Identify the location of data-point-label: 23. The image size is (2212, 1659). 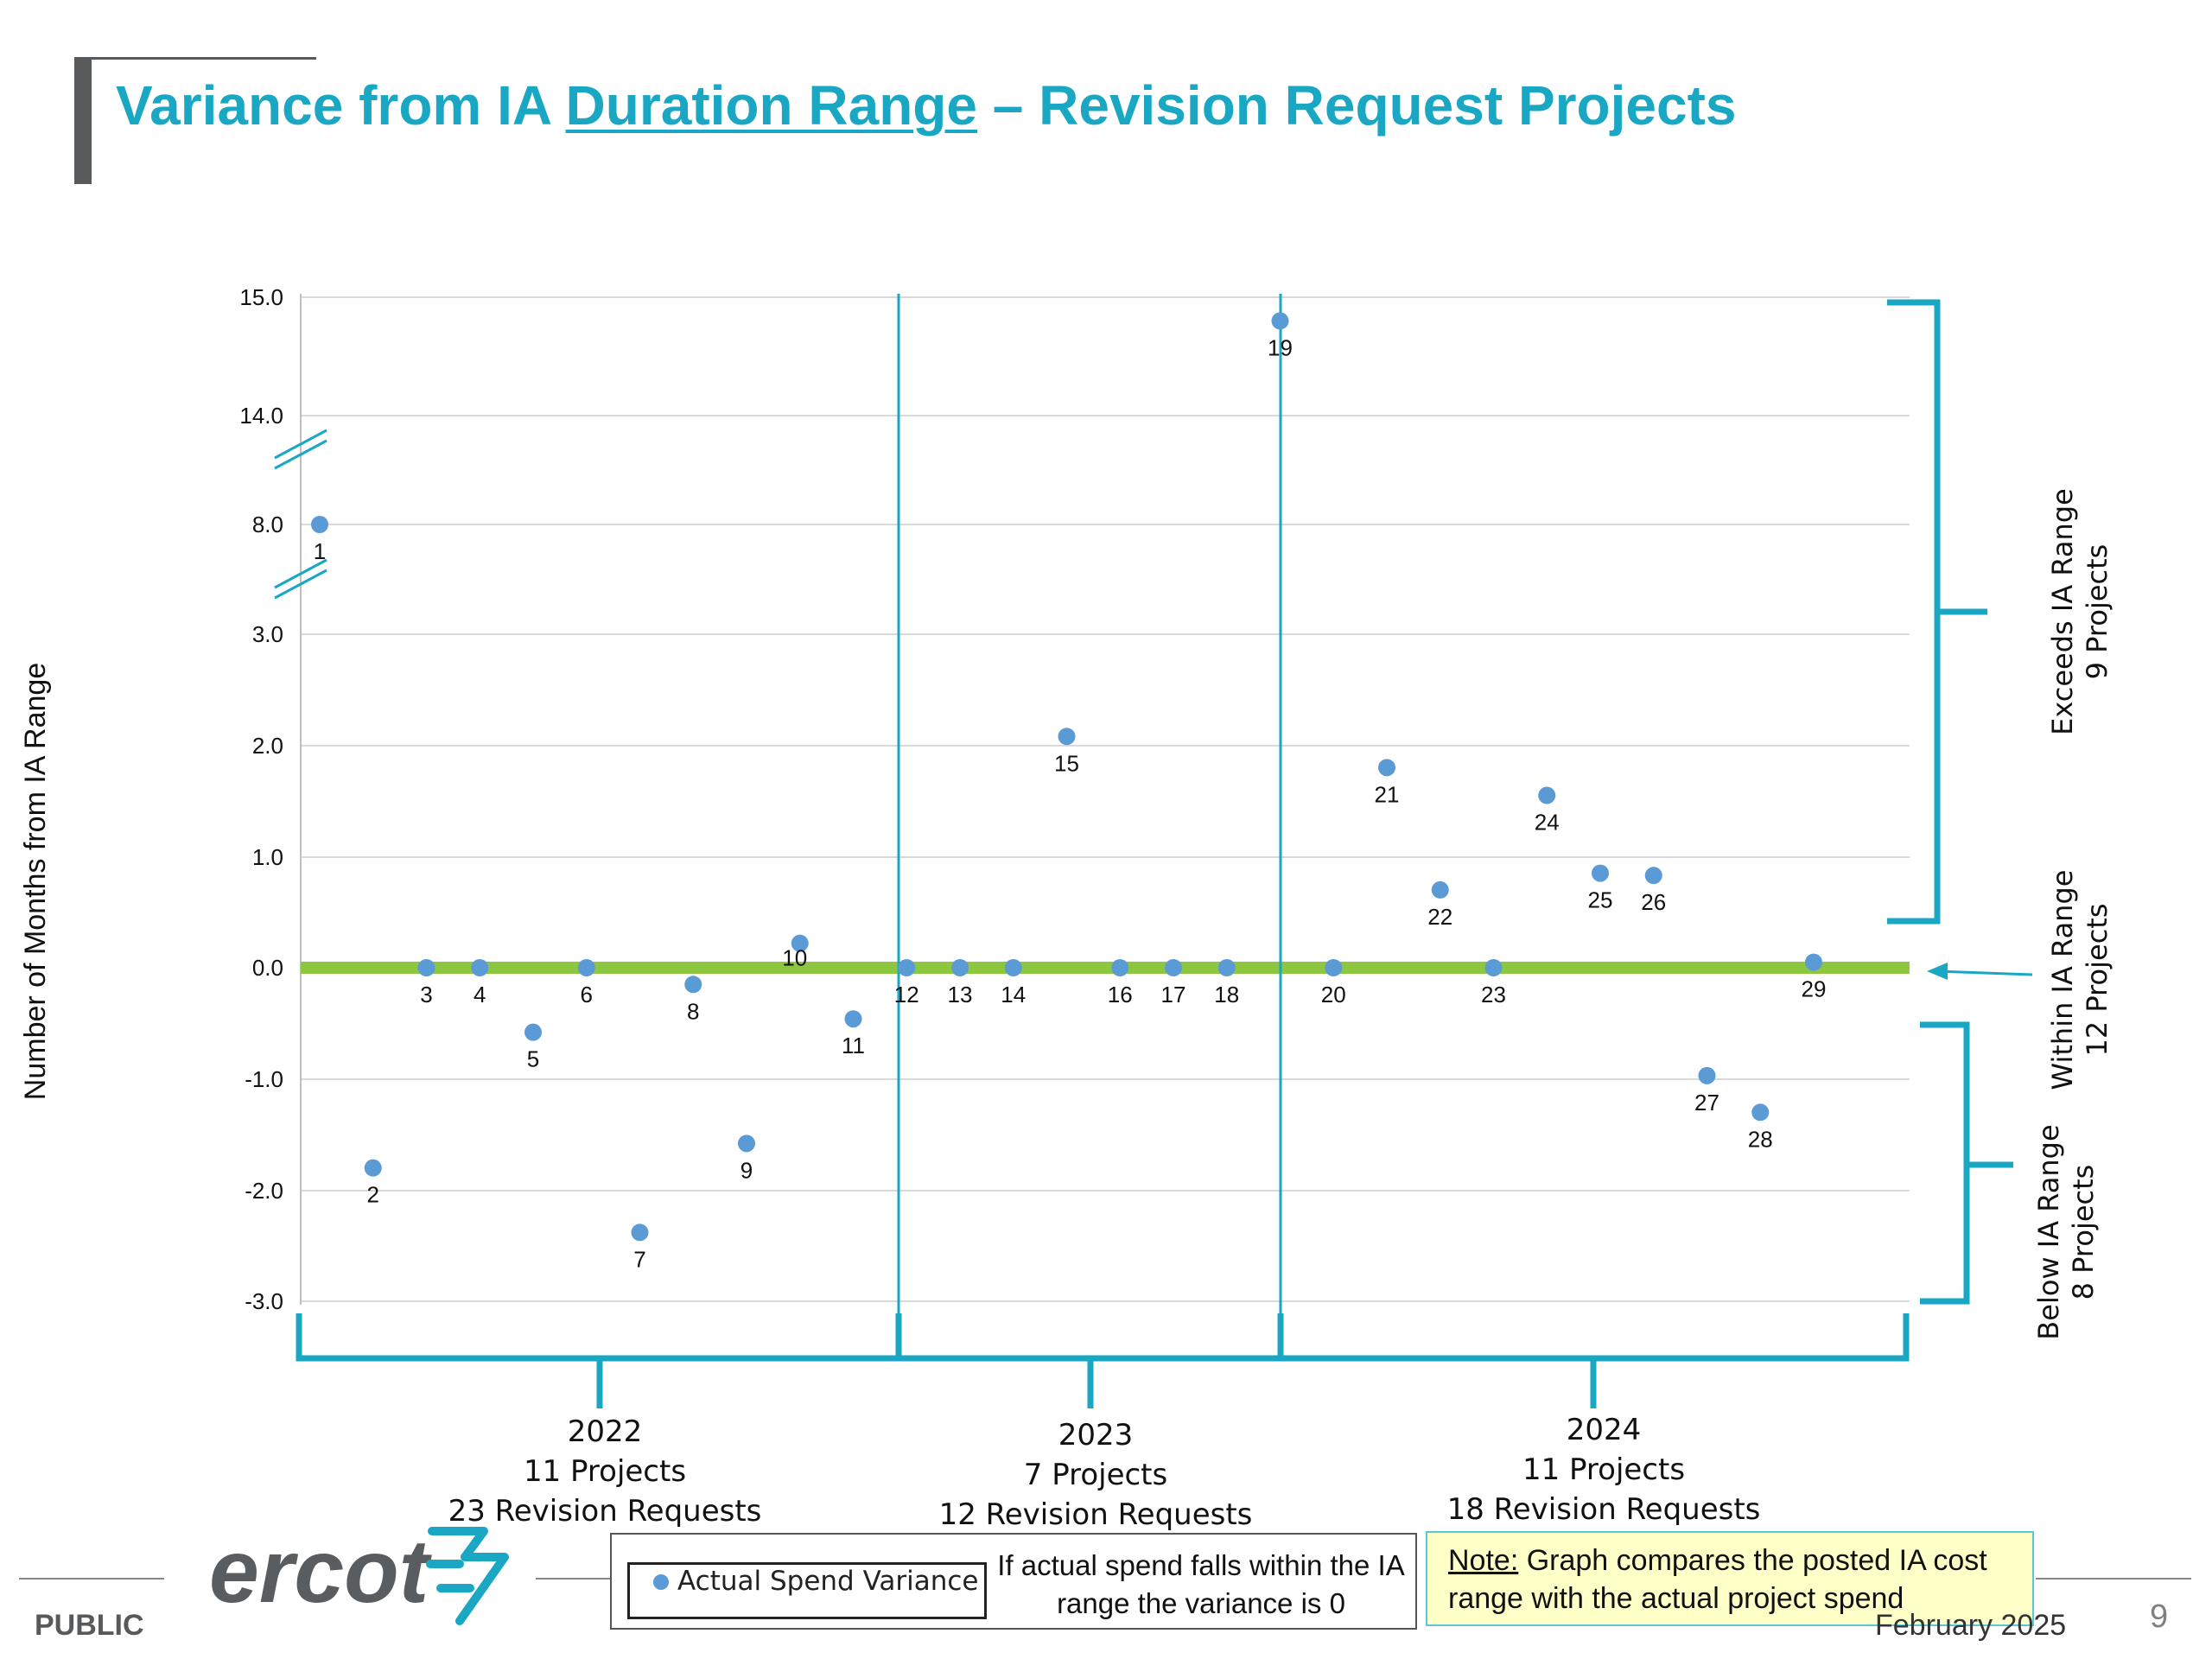
(1493, 994).